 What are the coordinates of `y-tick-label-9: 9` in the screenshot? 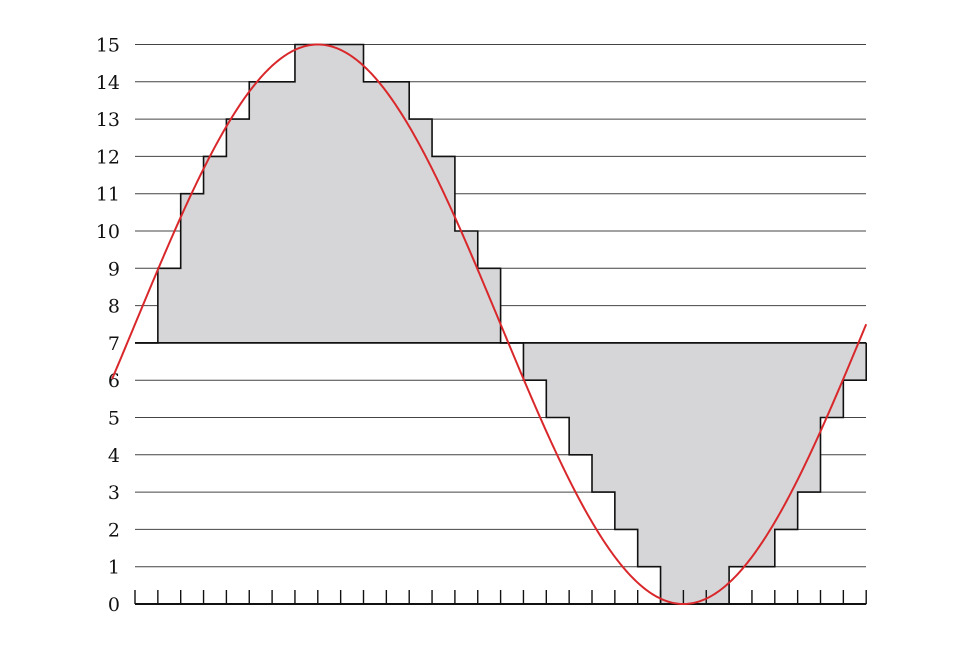 It's located at (114, 269).